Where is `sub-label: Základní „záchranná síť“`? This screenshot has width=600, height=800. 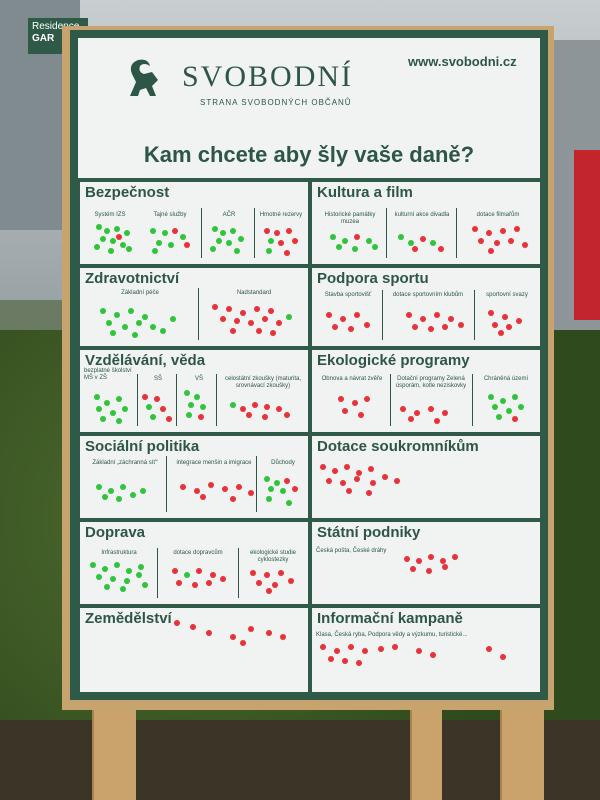
sub-label: Základní „záchranná síť“ is located at coordinates (125, 463).